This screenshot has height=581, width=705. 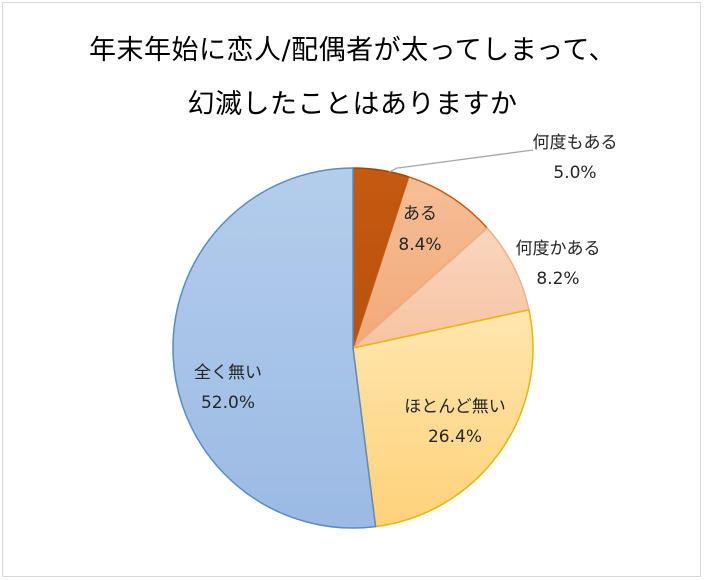 I want to click on slice-label: ほとんど無い, so click(x=455, y=407).